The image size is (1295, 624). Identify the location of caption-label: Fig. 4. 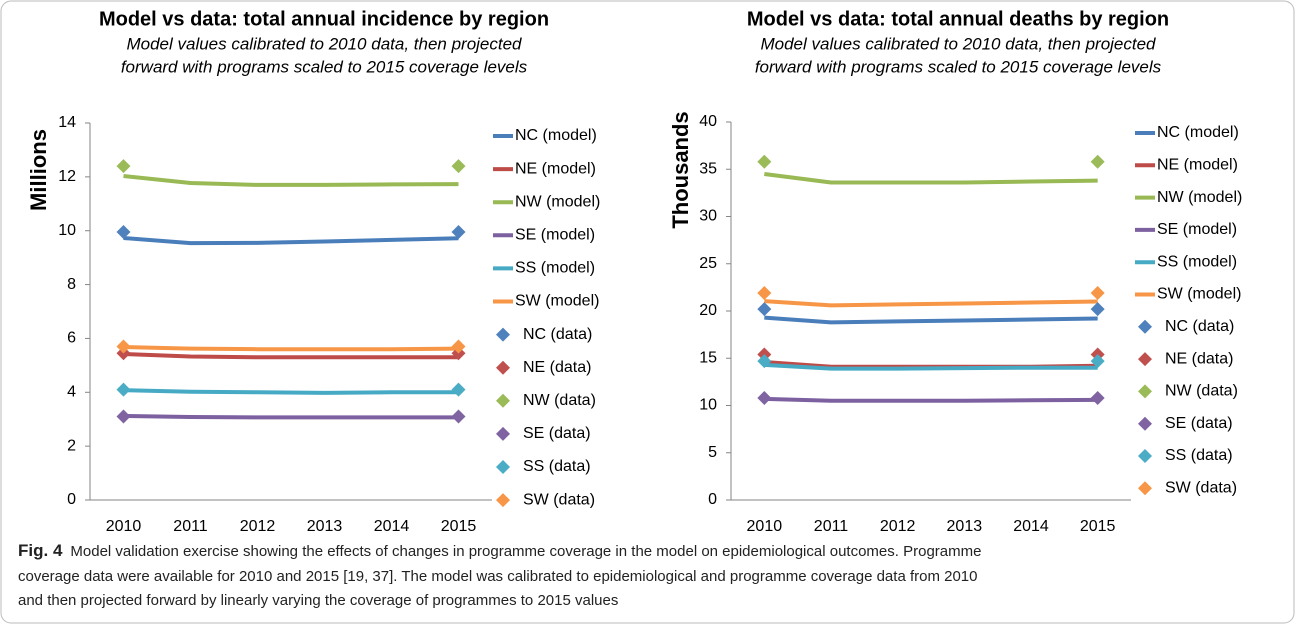
(40, 550).